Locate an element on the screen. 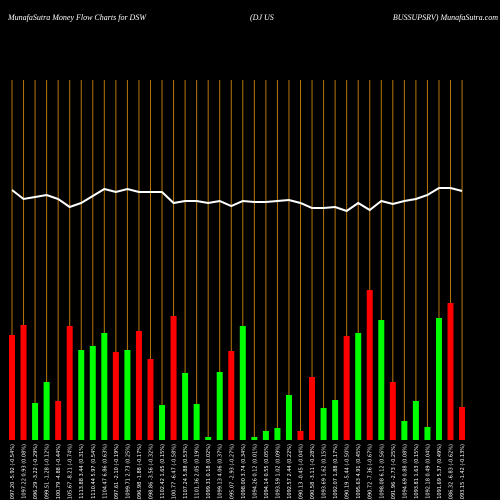 The width and height of the screenshot is (500, 500). x-tick-label: 1102.42 1.65 (0.15%) is located at coordinates (163, 471).